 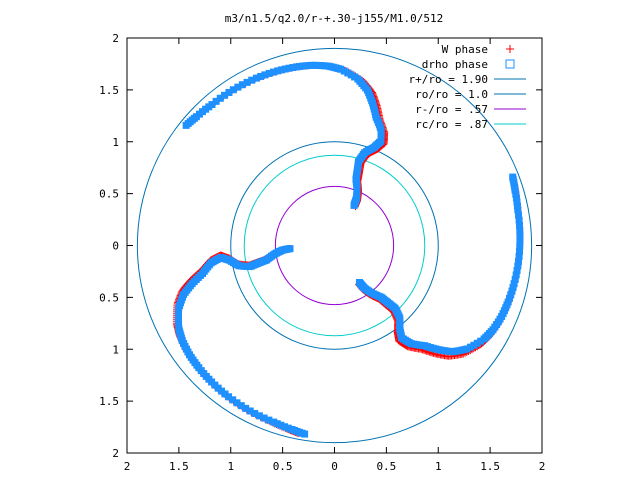 I want to click on legend-label: rc/ro = .87, so click(x=451, y=124).